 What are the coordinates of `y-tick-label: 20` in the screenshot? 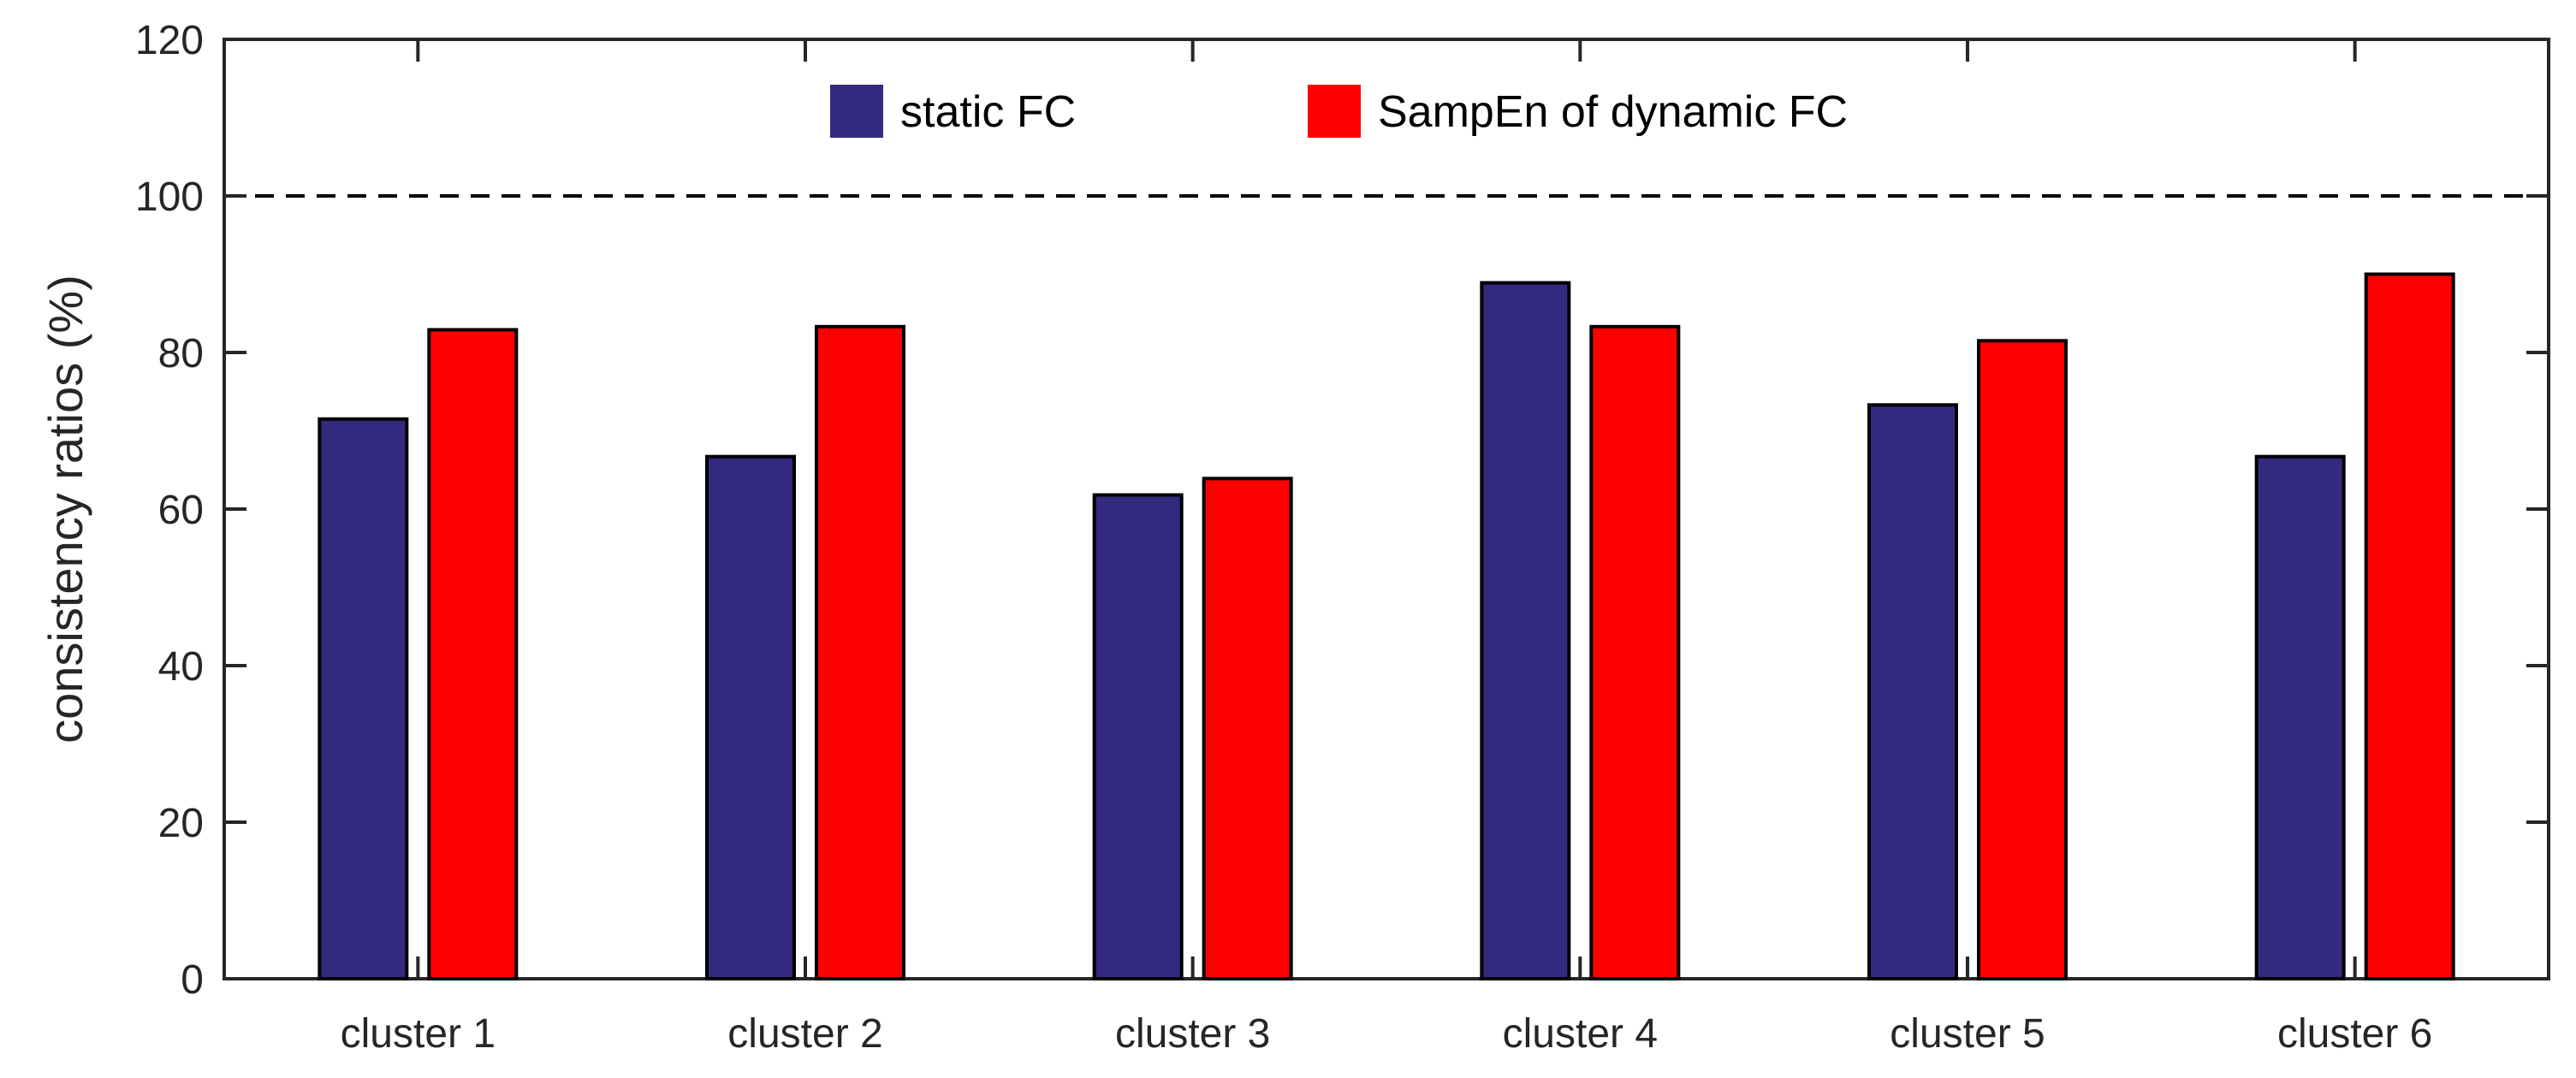 It's located at (181, 823).